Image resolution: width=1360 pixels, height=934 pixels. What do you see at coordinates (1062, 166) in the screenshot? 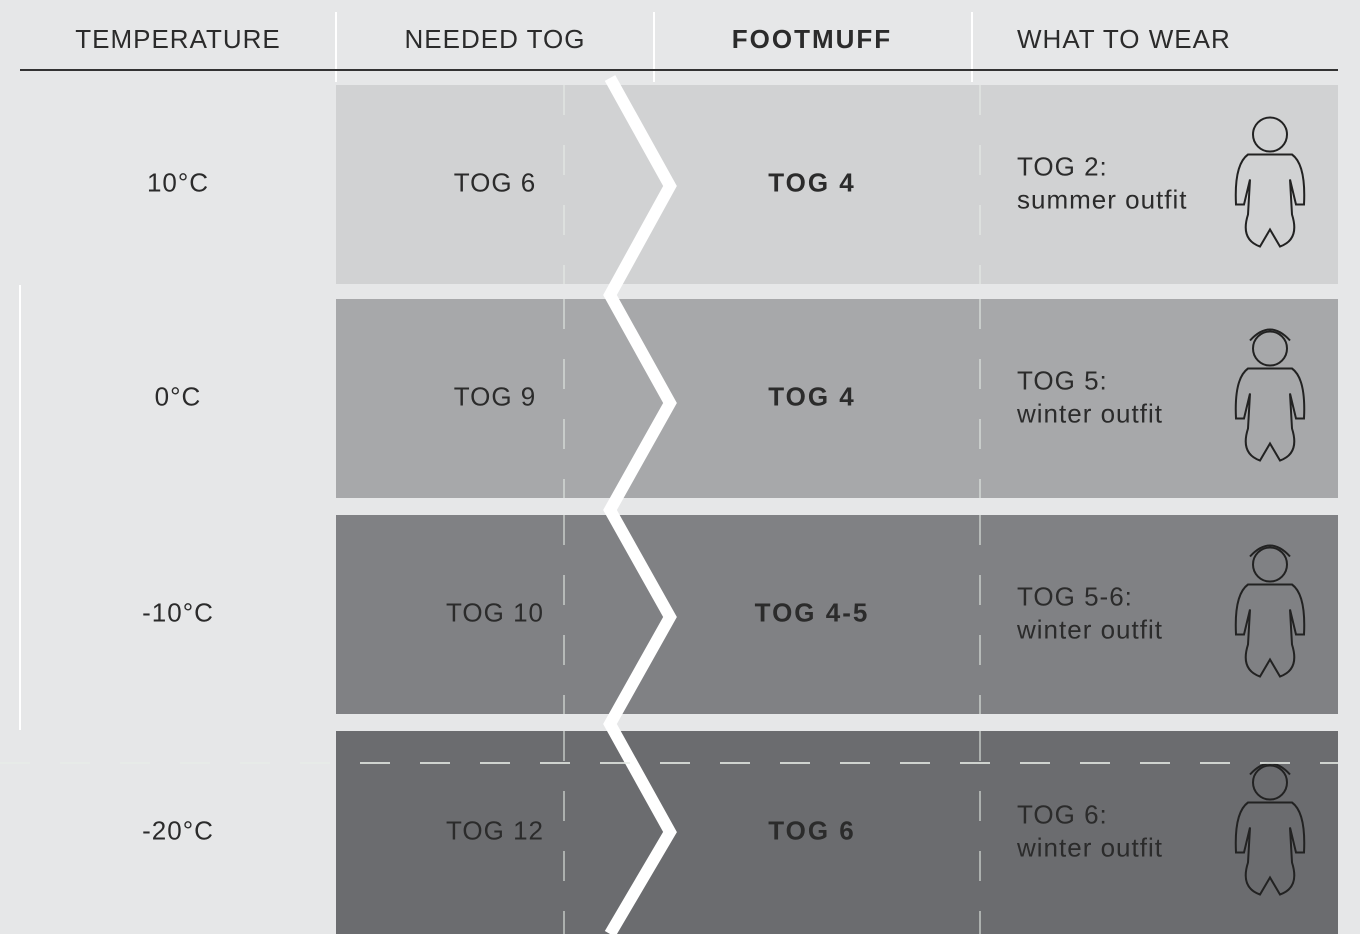
I see `wear-tog: TOG 2:` at bounding box center [1062, 166].